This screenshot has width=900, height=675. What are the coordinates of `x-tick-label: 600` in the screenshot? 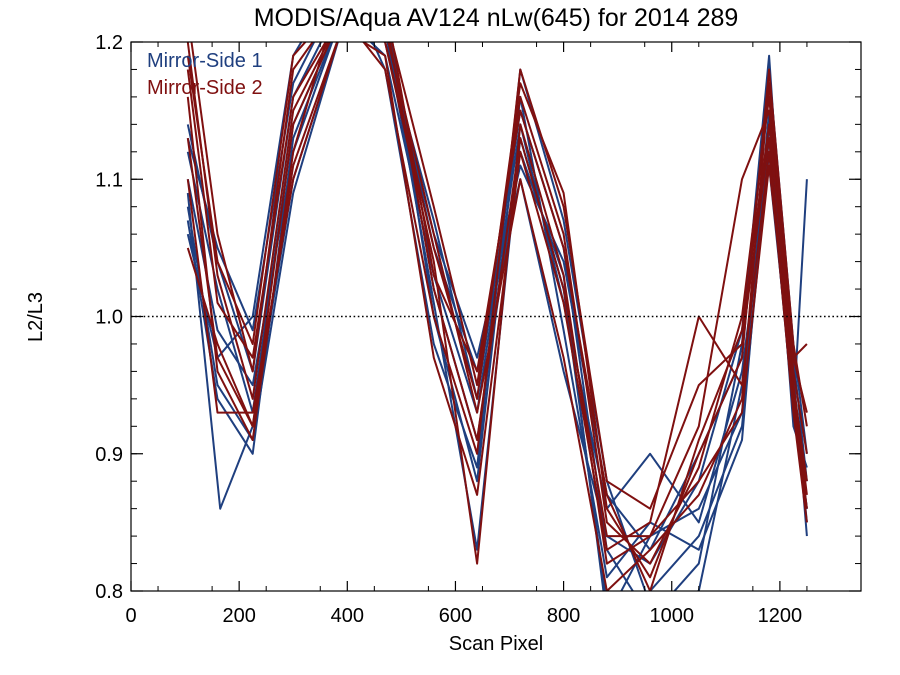 It's located at (455, 616).